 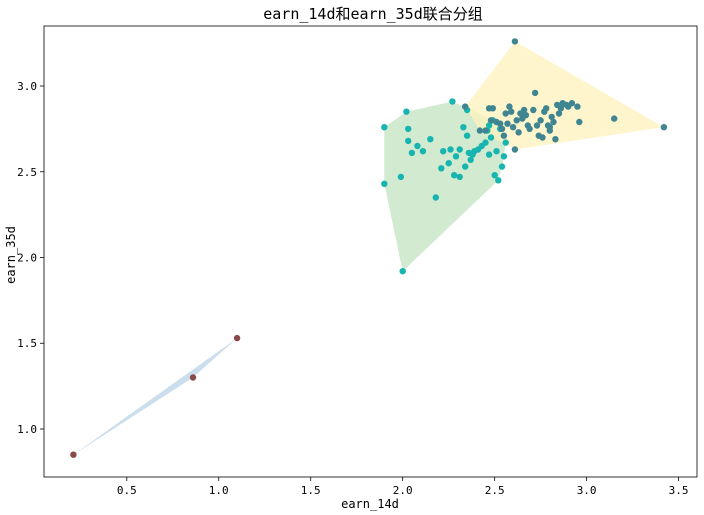 I want to click on group-1-hull, so click(x=155, y=396).